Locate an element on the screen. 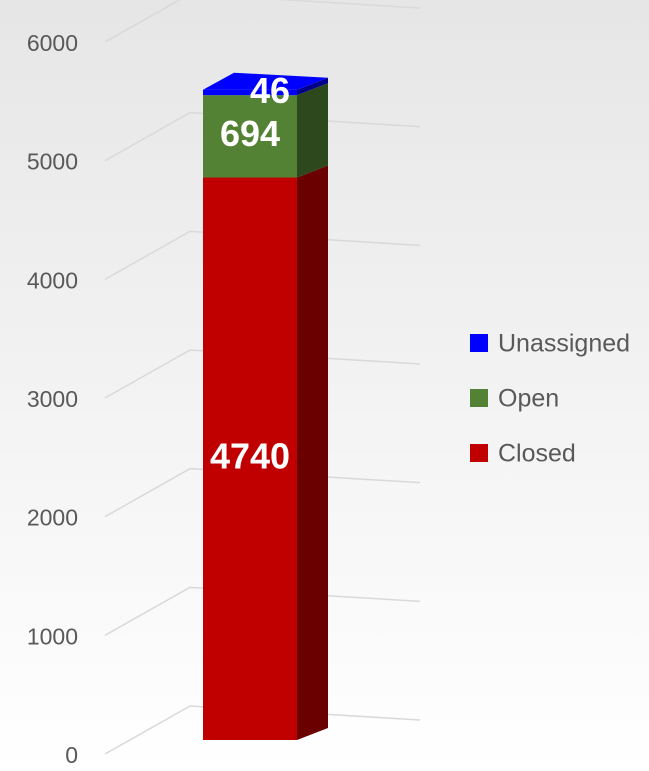  y-tick-label: 0 is located at coordinates (71, 755).